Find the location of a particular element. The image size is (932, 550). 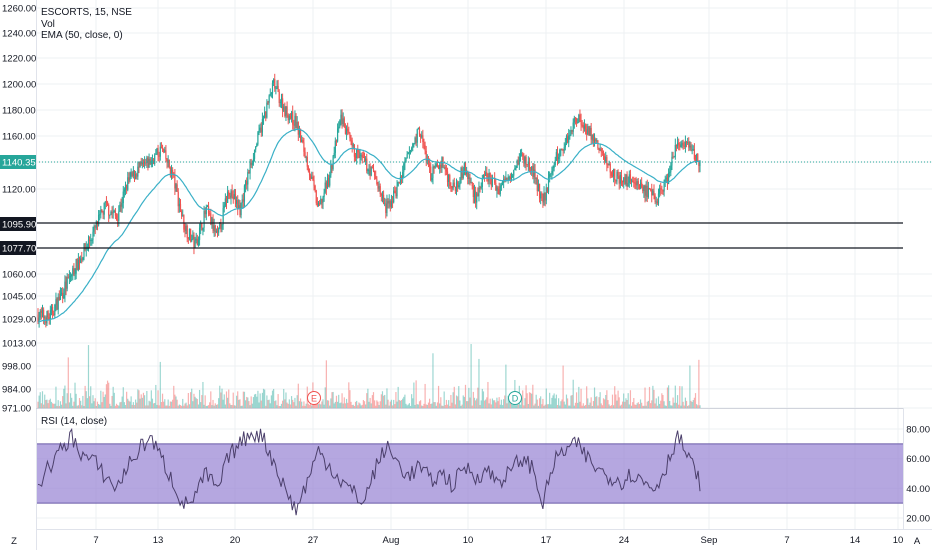

event-marker-e: E is located at coordinates (314, 398).